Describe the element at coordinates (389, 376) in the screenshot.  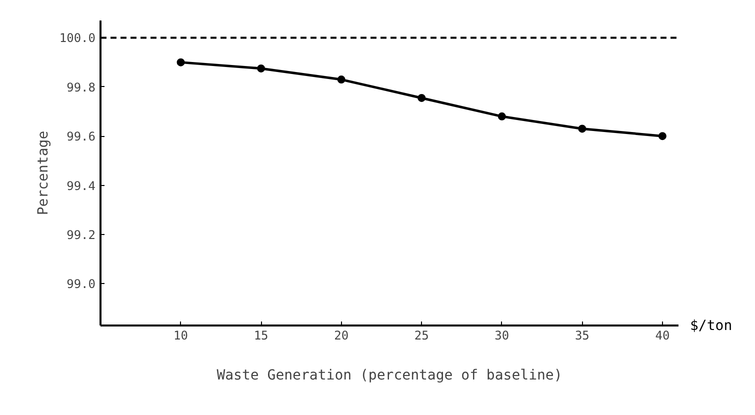
I see `x-axis-title: Waste Generation (percentage of baseline)` at that location.